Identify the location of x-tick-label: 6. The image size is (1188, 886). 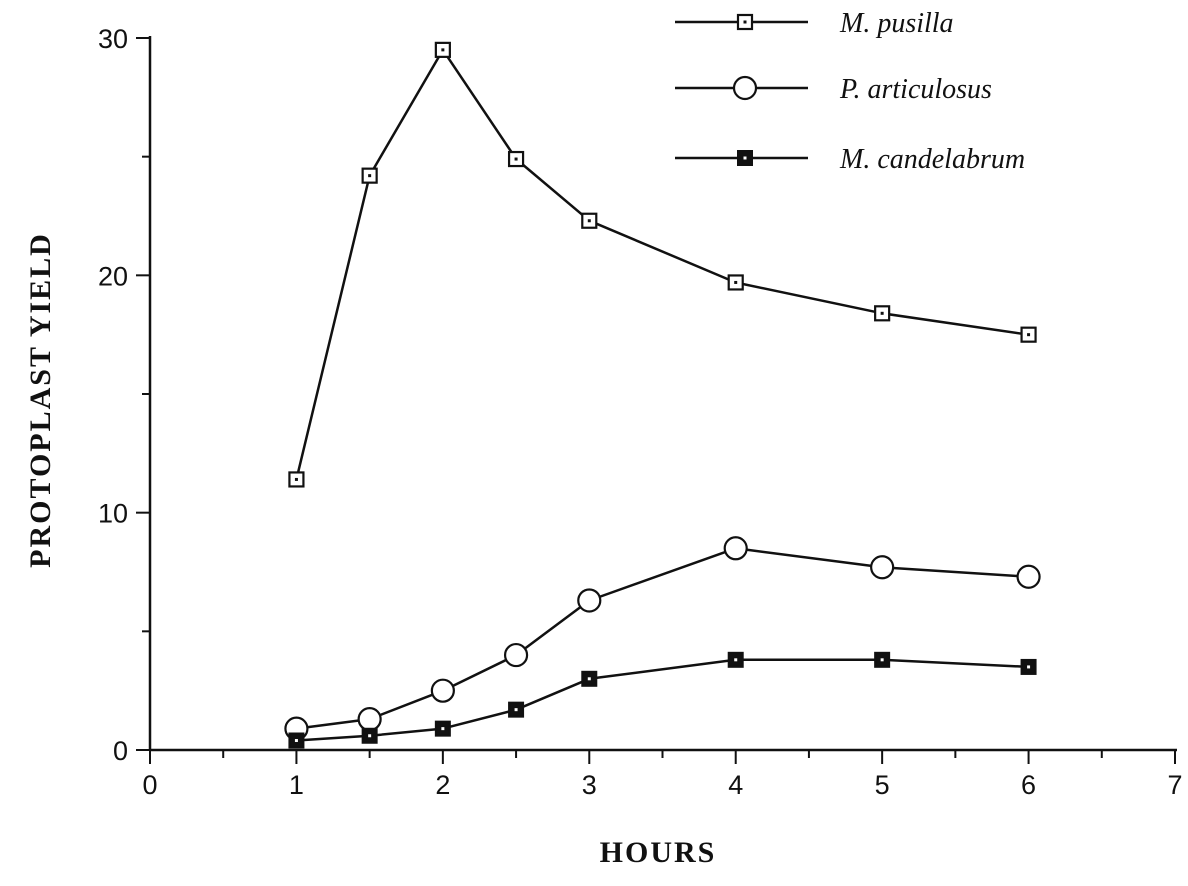
(1028, 785).